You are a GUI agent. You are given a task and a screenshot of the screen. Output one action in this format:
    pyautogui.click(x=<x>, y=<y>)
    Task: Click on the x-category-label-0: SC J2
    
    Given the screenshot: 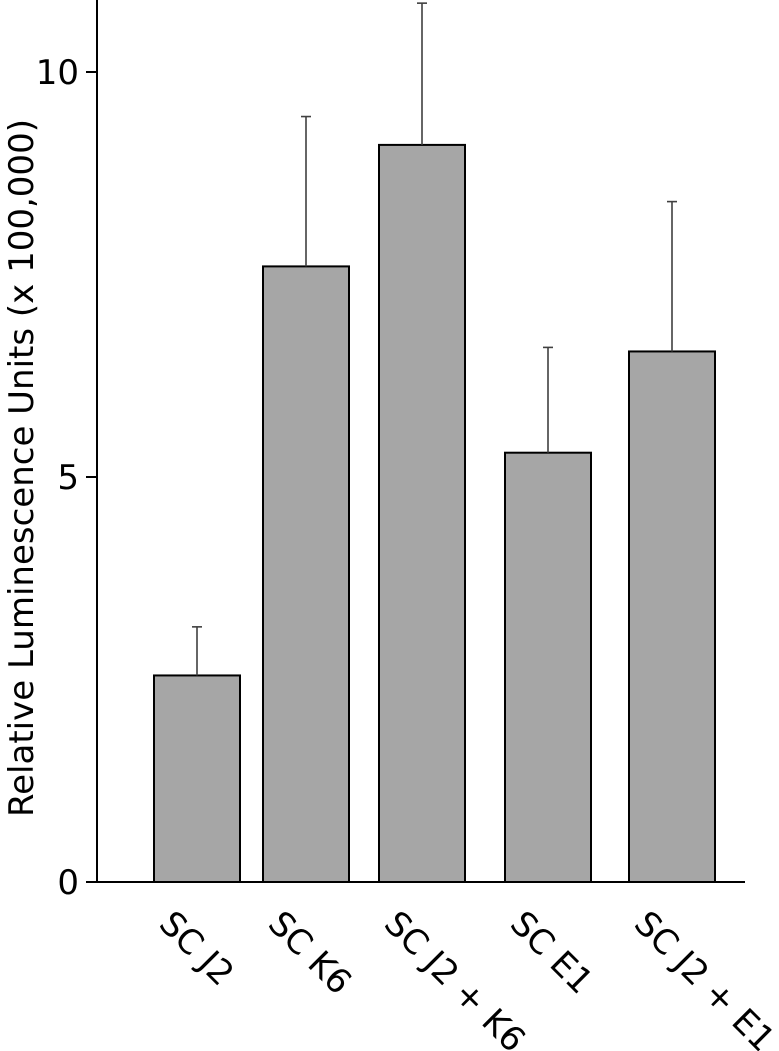 What is the action you would take?
    pyautogui.click(x=196, y=949)
    